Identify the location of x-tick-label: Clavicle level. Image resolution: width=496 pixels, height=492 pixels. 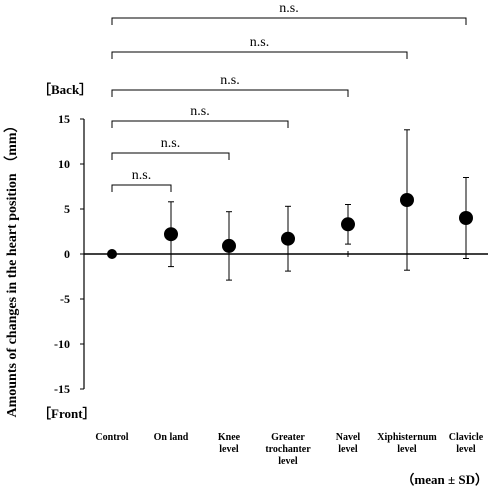
(466, 443).